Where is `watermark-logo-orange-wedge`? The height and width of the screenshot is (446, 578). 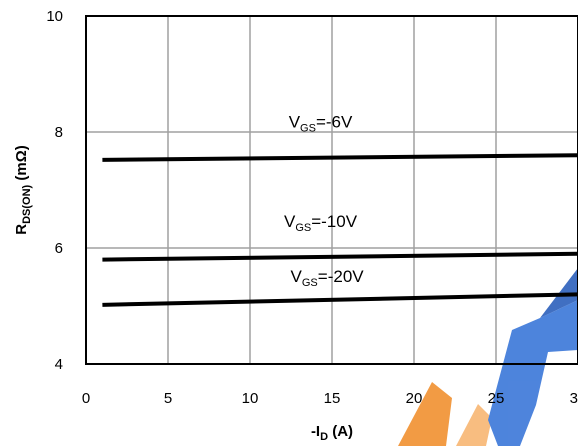
watermark-logo-orange-wedge is located at coordinates (474, 425).